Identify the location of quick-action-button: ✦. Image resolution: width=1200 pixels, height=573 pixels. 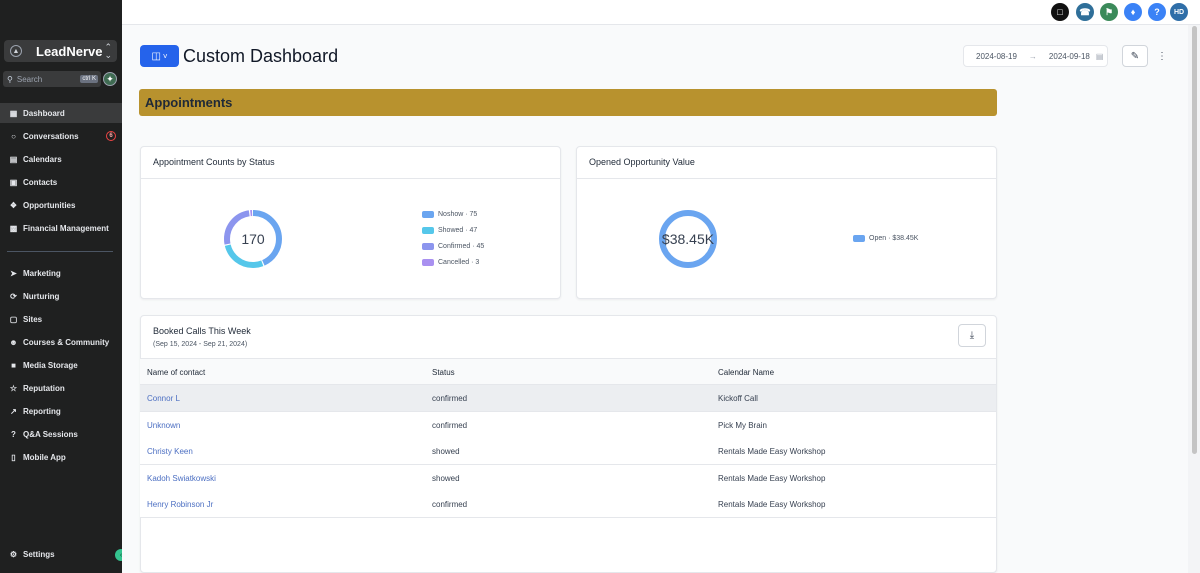
(110, 79).